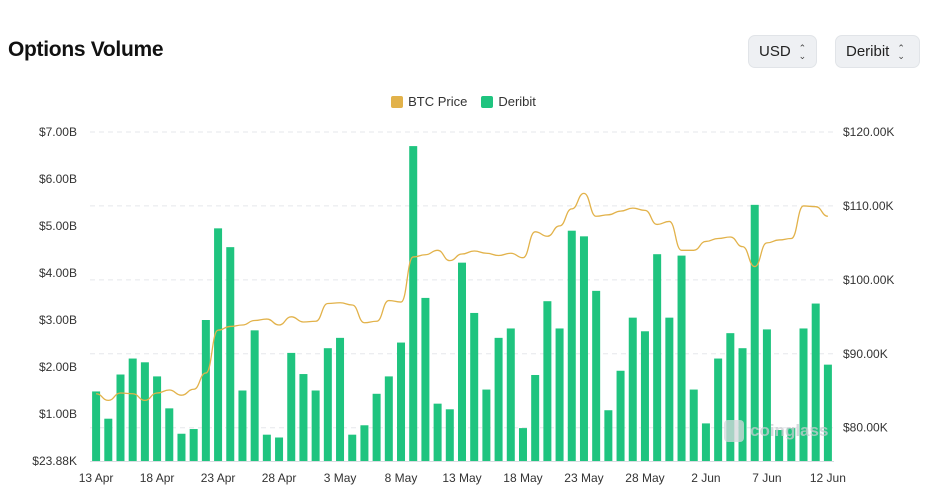  Describe the element at coordinates (705, 478) in the screenshot. I see `x-tick-label: 2 Jun` at that location.